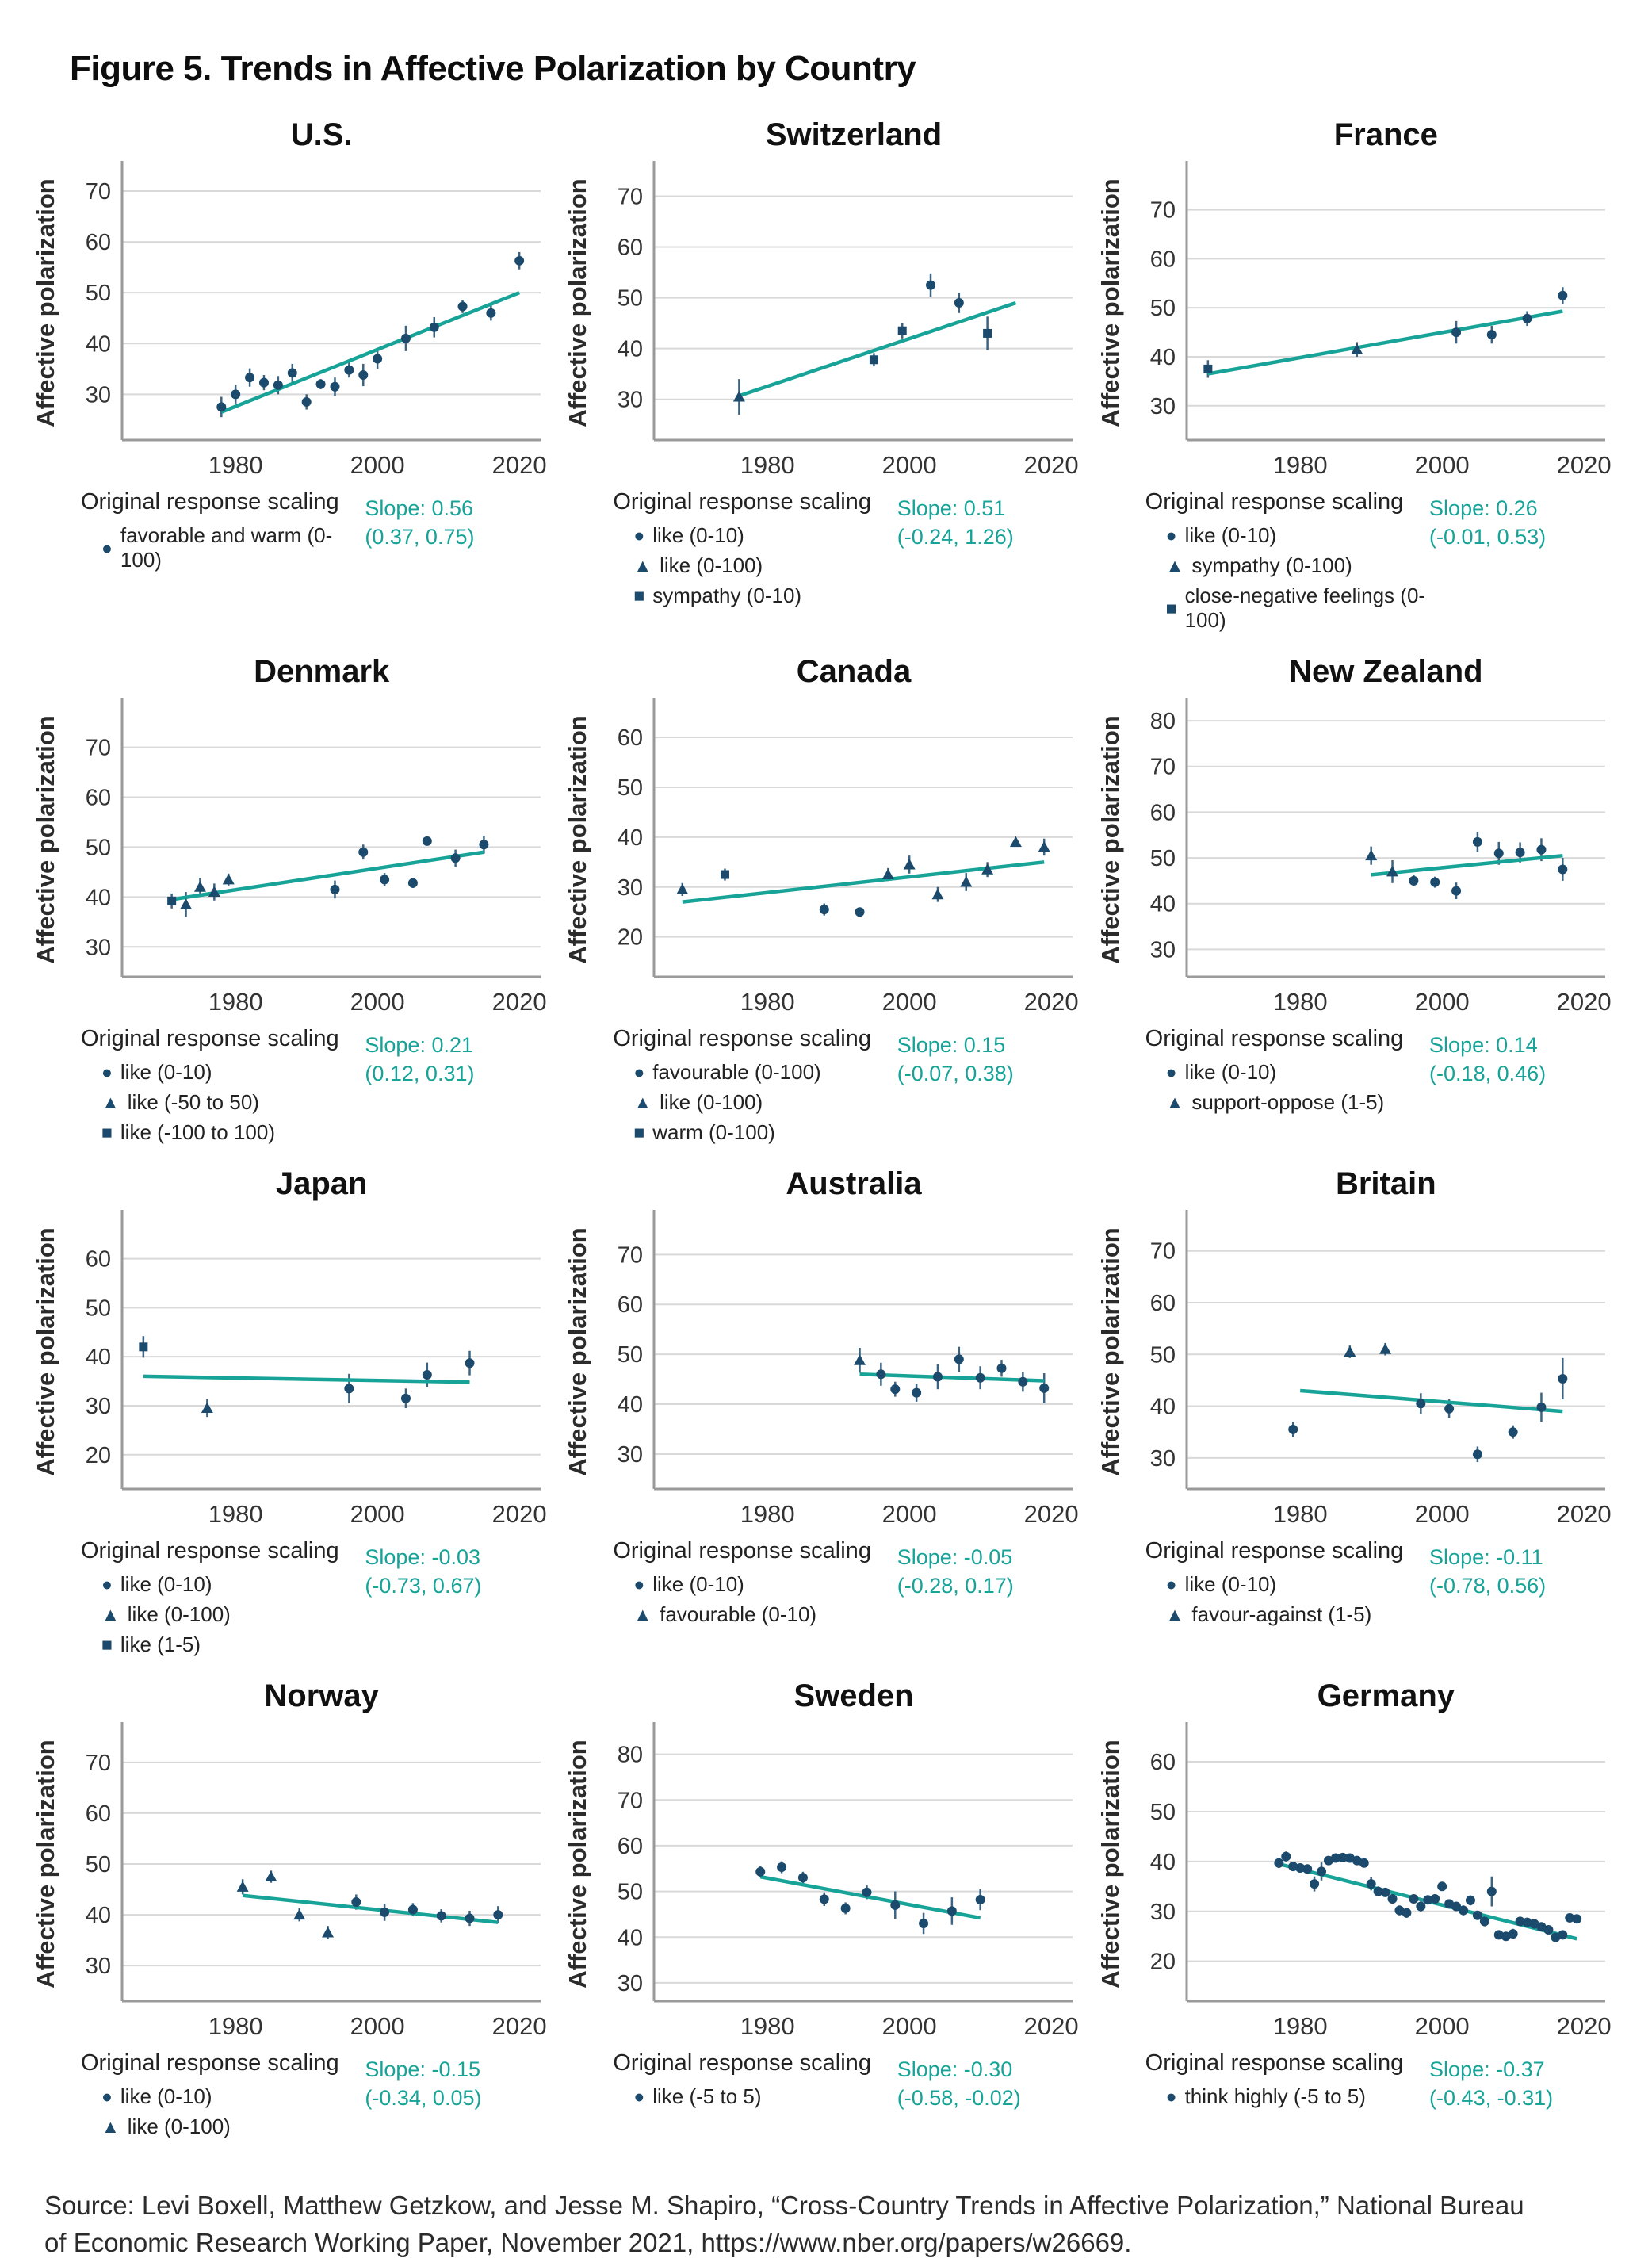 The height and width of the screenshot is (2262, 1652). I want to click on data-point-square, so click(725, 874).